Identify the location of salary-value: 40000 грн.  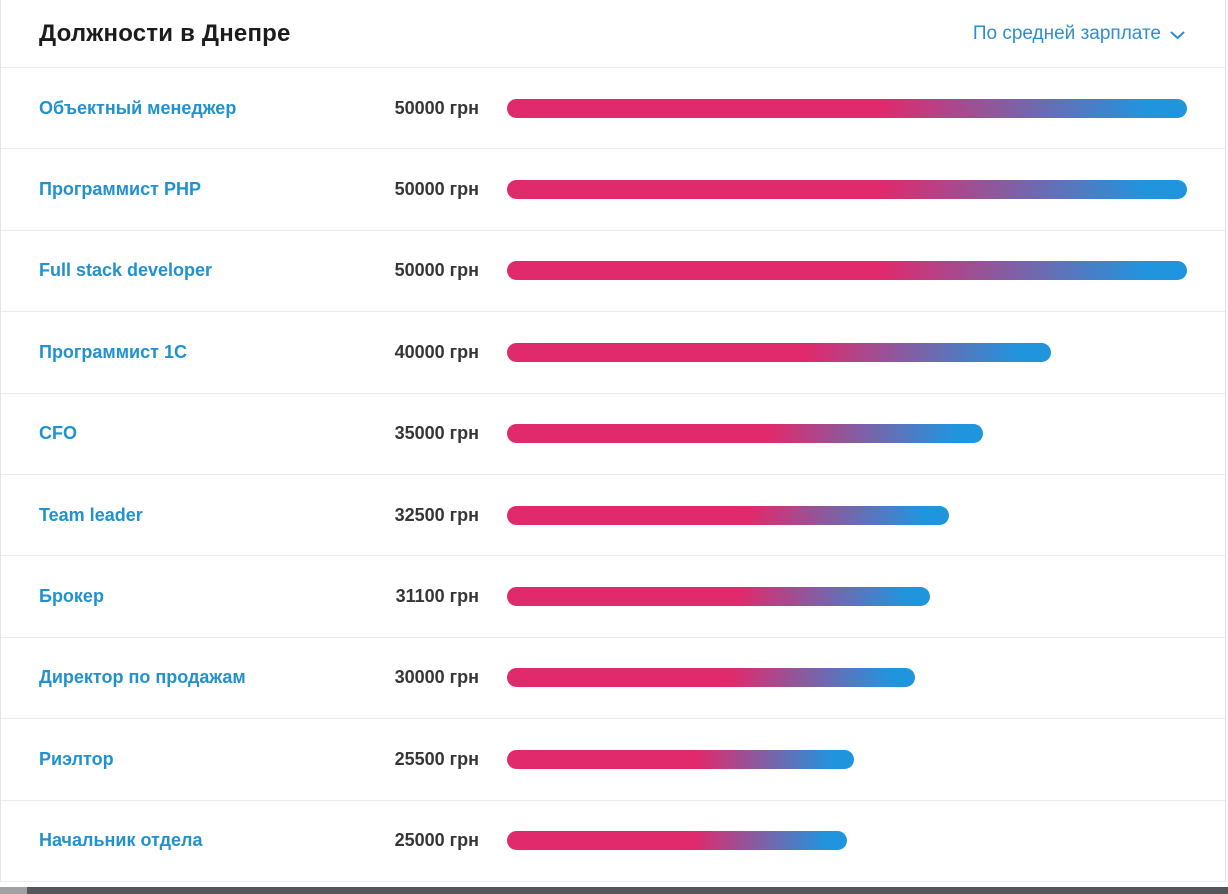
(436, 351).